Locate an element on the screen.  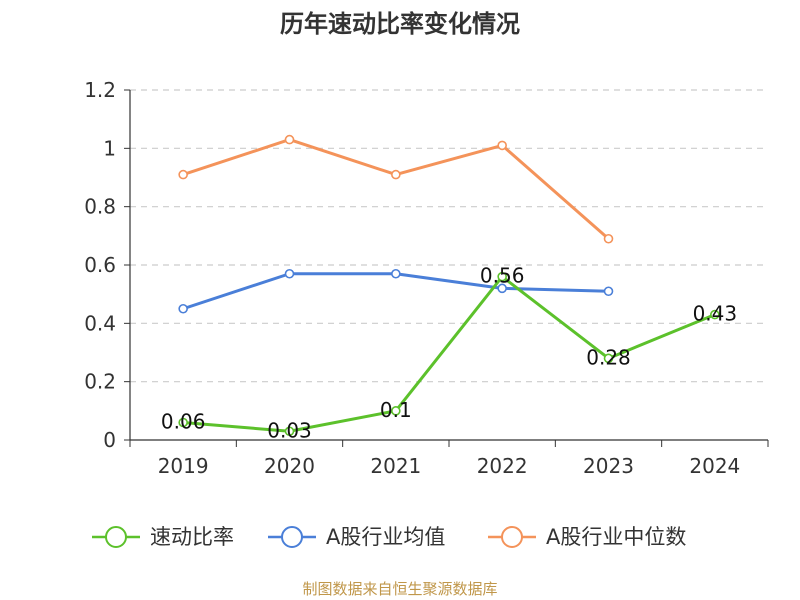
data-label: 0.03 is located at coordinates (289, 430).